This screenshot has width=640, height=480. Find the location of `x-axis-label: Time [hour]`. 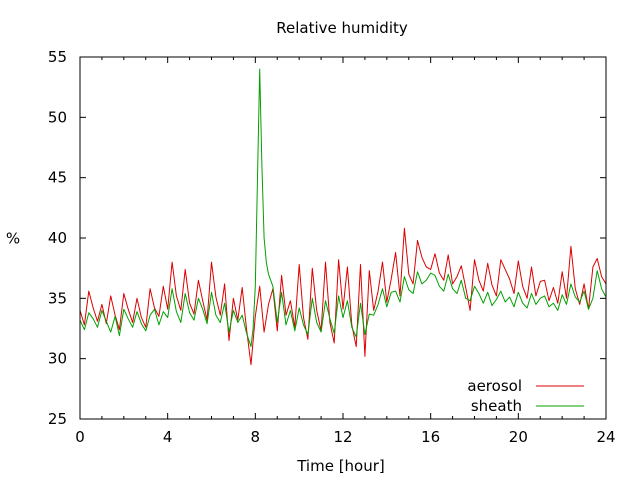

x-axis-label: Time [hour] is located at coordinates (340, 466).